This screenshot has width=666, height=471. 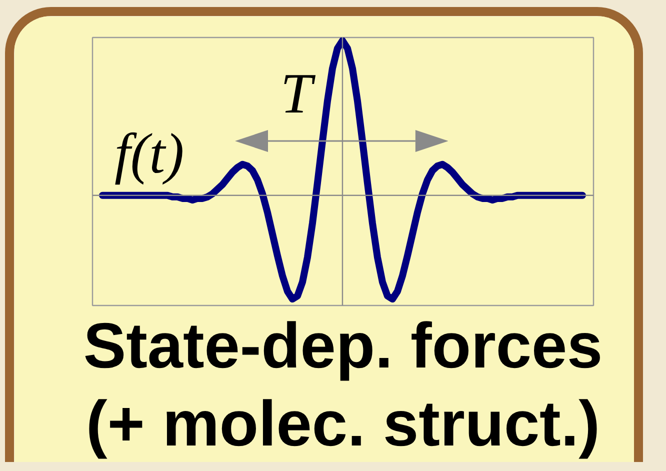 What do you see at coordinates (149, 154) in the screenshot?
I see `series-label: f(t)` at bounding box center [149, 154].